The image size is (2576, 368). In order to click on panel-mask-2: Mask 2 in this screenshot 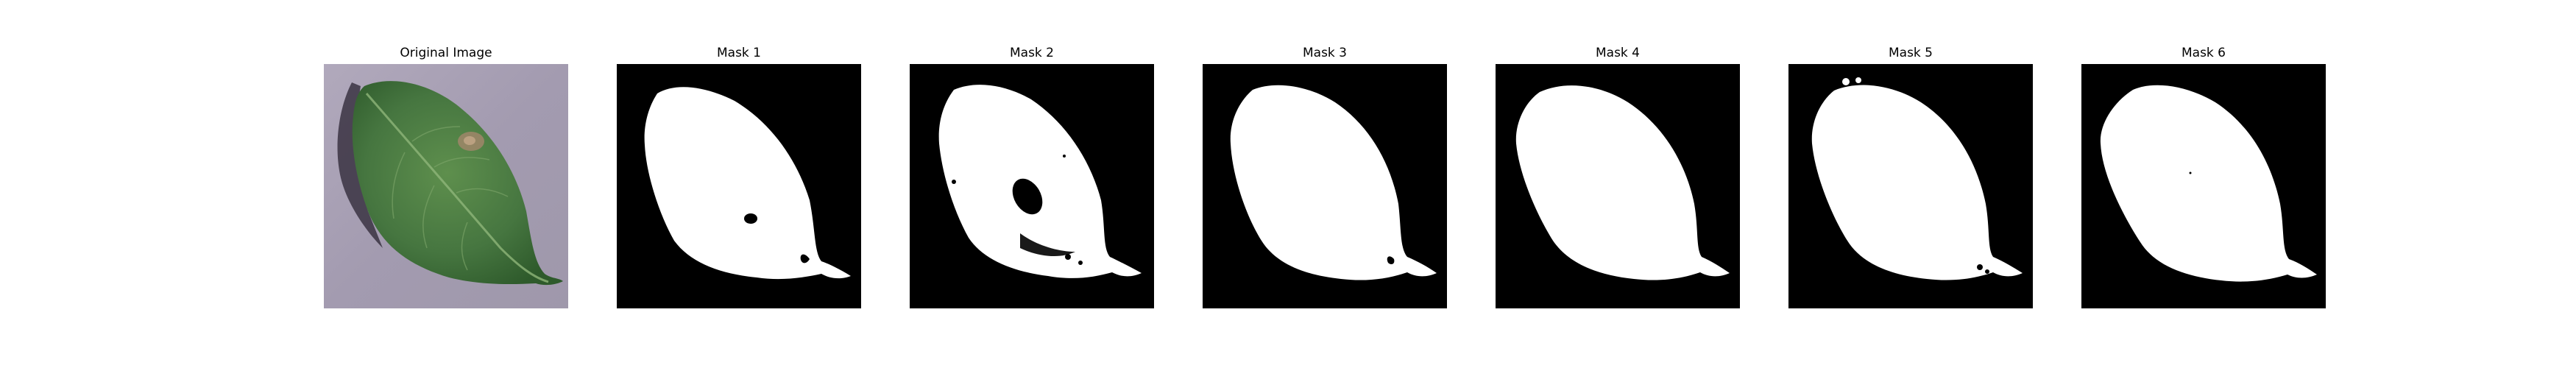, I will do `click(1032, 184)`.